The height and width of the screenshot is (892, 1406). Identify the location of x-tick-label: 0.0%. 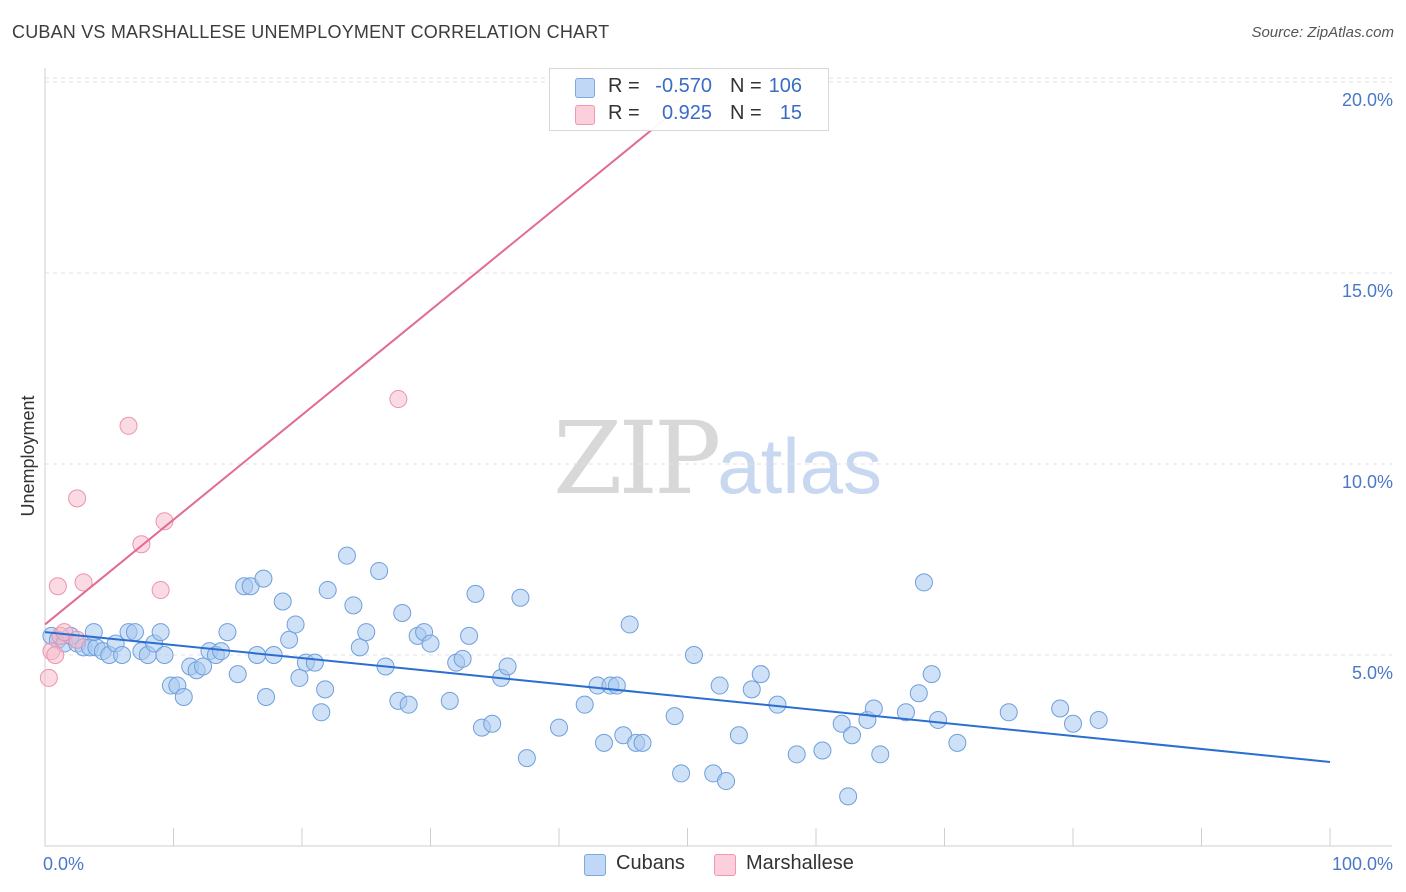
(63, 864).